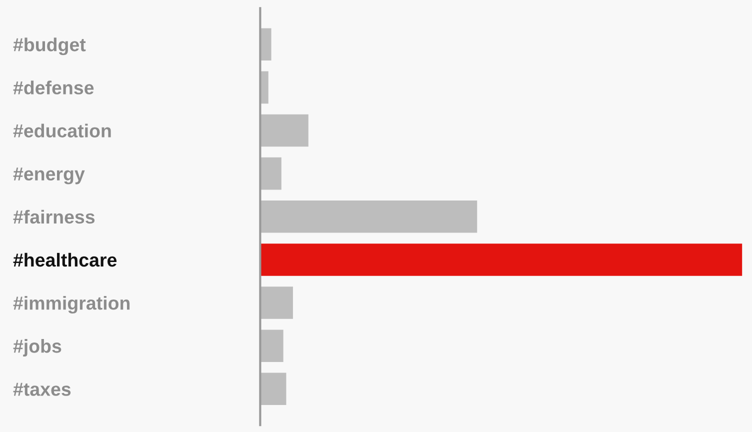  What do you see at coordinates (37, 348) in the screenshot?
I see `y-tick-label: #jobs` at bounding box center [37, 348].